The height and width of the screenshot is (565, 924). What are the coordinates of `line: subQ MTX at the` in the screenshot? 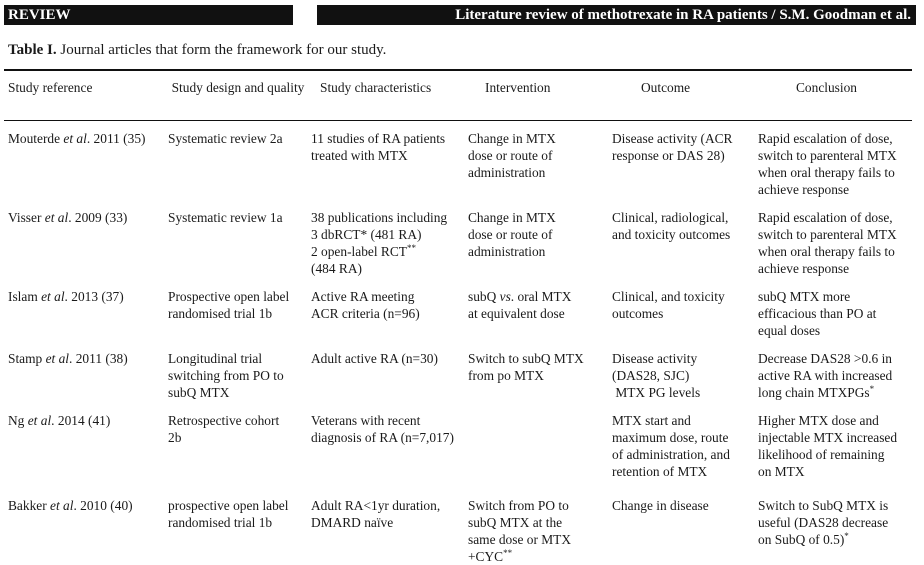 It's located at (515, 522).